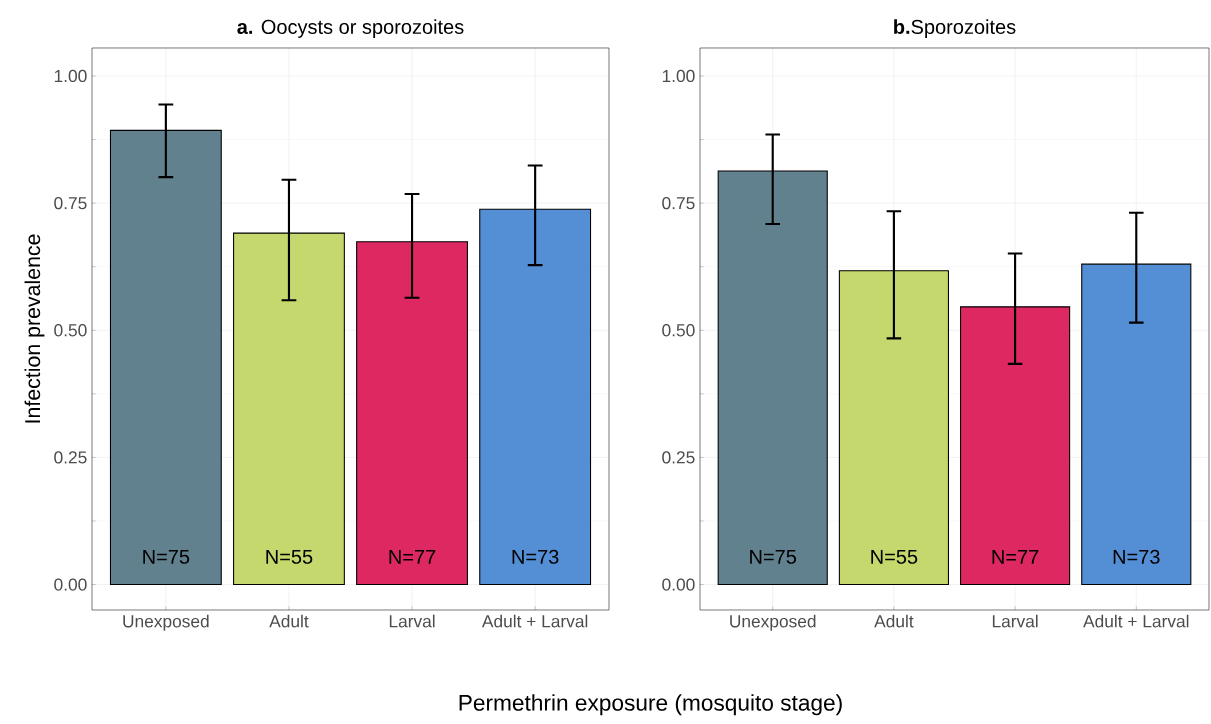  What do you see at coordinates (34, 328) in the screenshot?
I see `y-axis-title: Infection prevalence` at bounding box center [34, 328].